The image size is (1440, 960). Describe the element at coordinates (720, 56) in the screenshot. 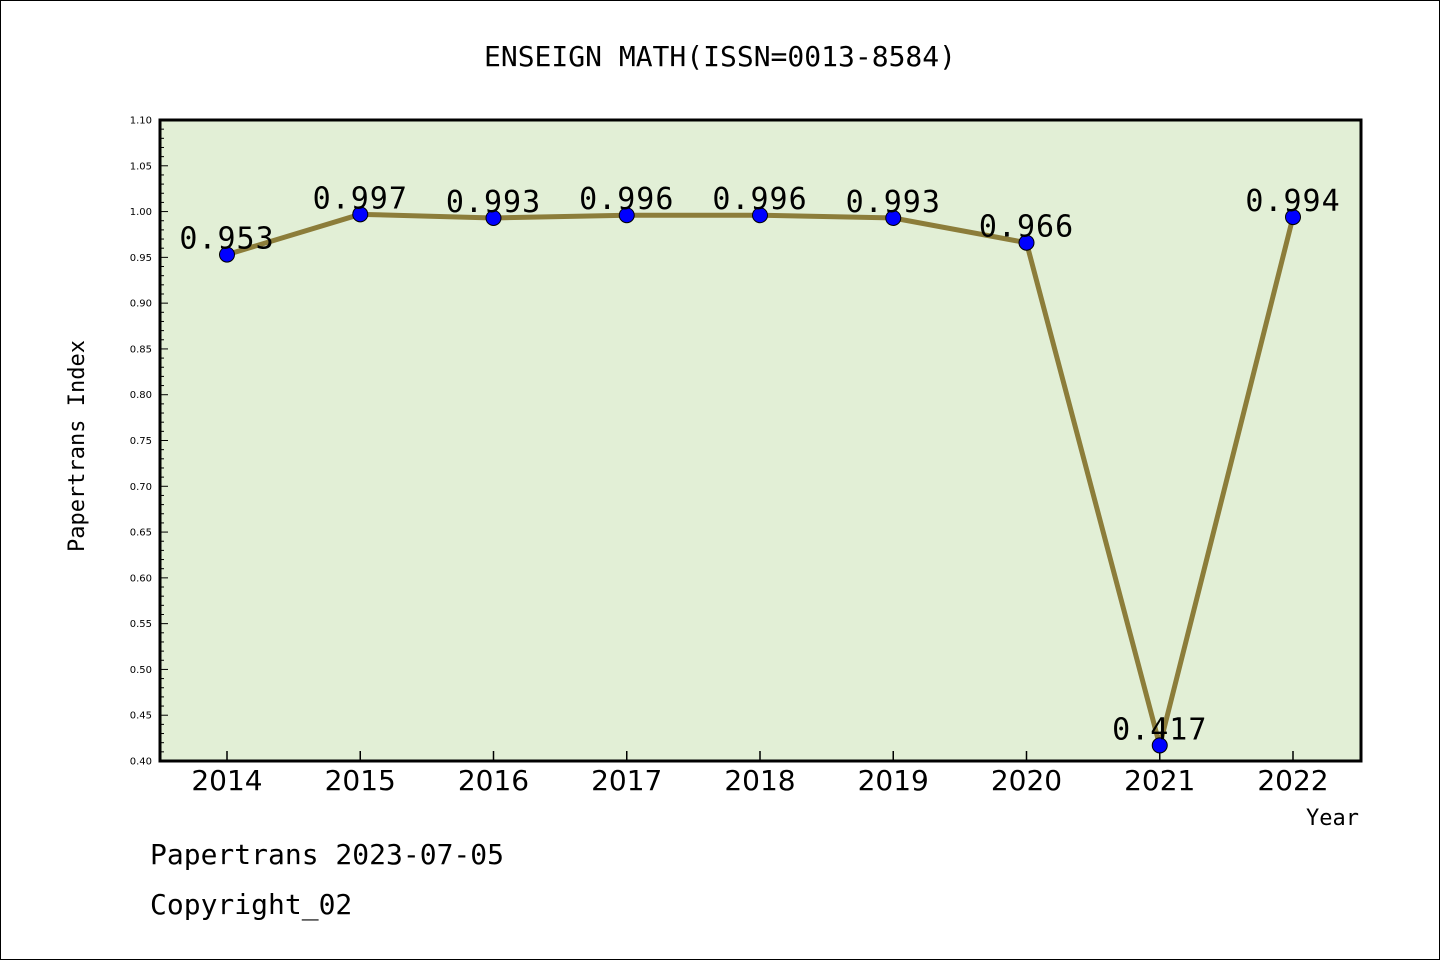

I see `chart-title: ENSEIGN MATH(ISSN=0013-8584)` at that location.